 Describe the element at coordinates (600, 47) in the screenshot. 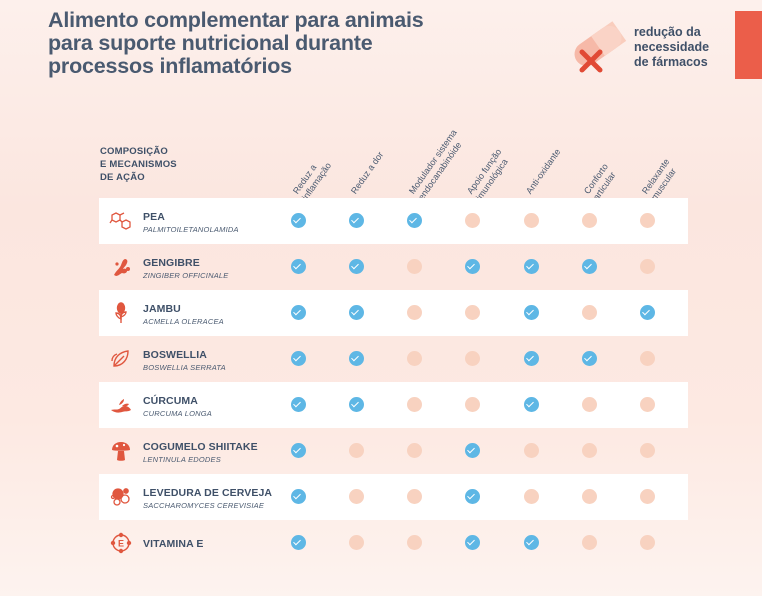

I see `pill-crossed-icon` at that location.